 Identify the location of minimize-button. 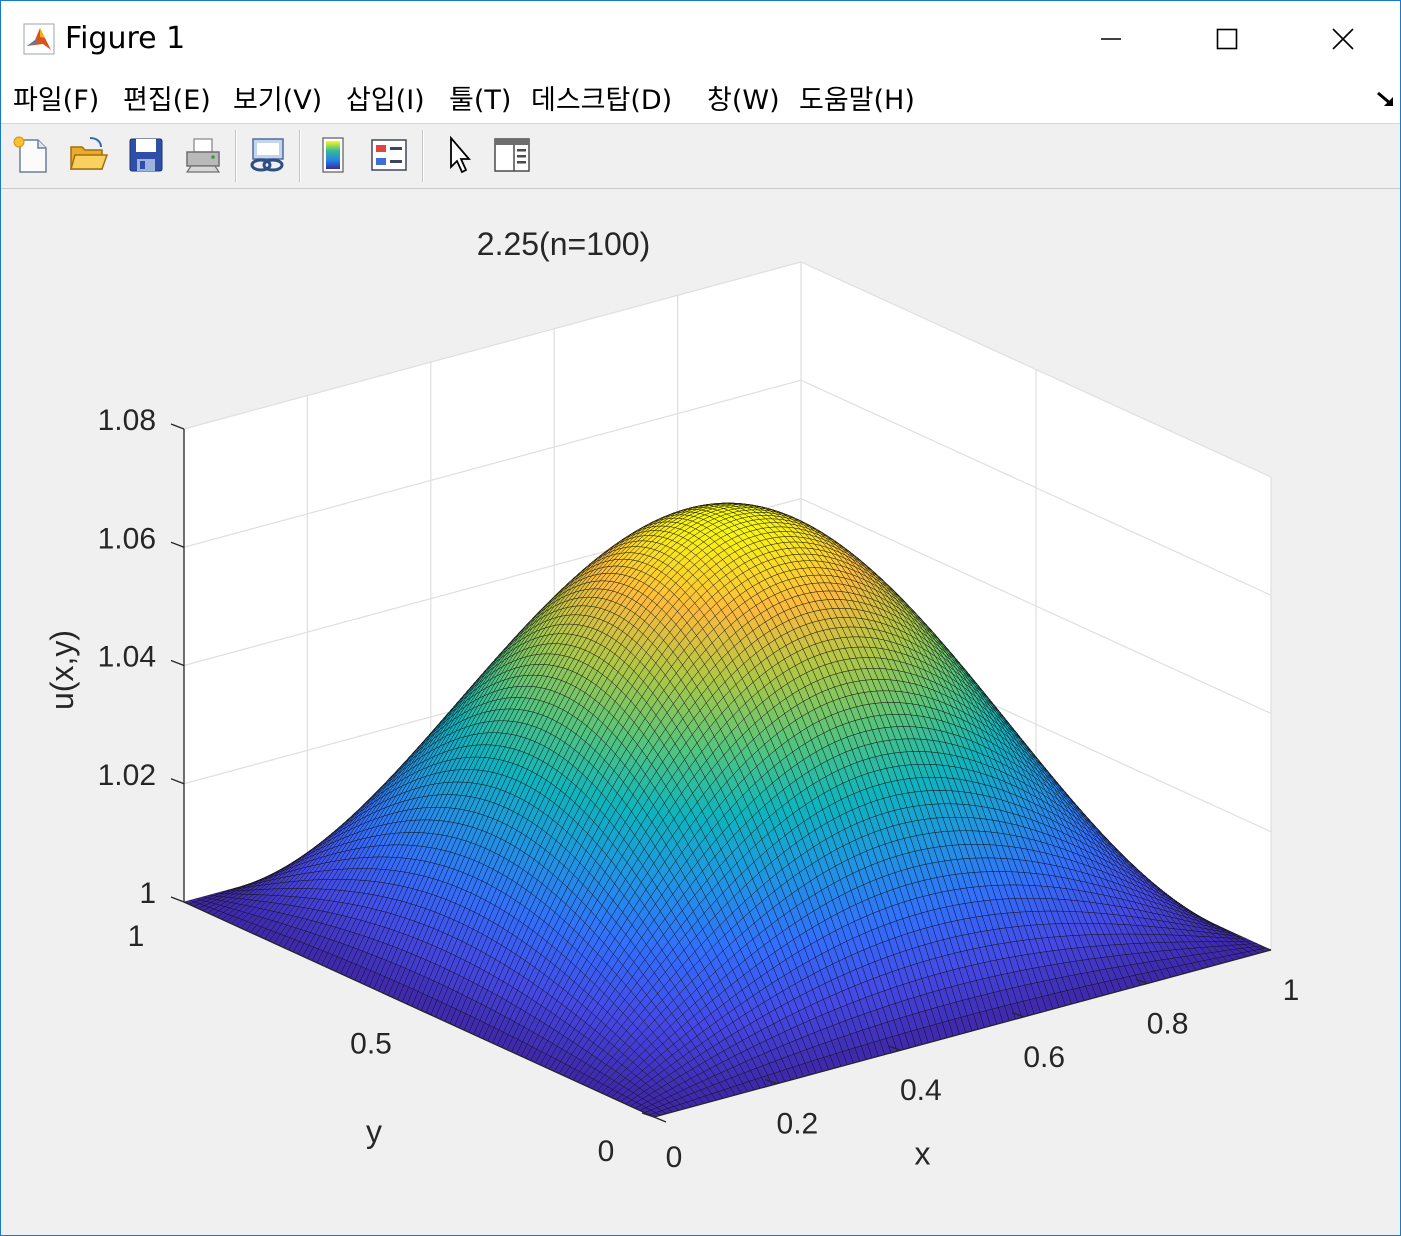
(1111, 39).